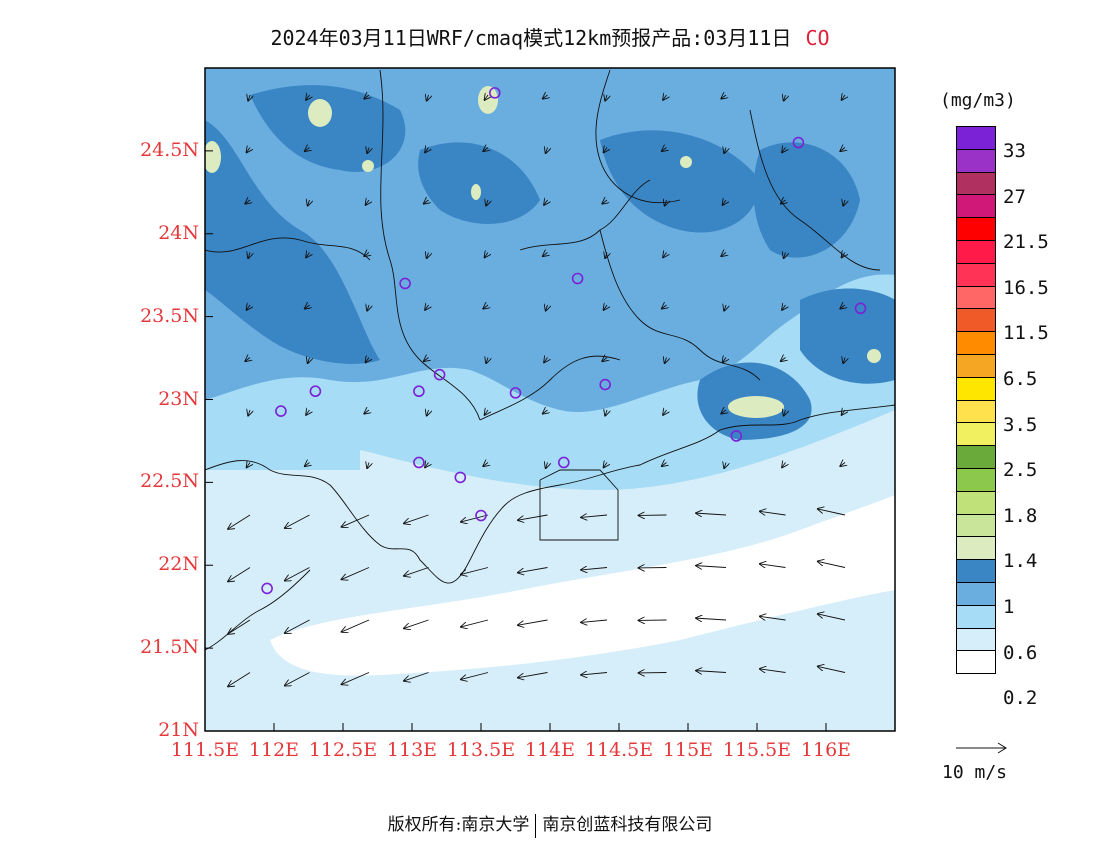 The image size is (1100, 850). I want to click on wind-reference-label: 10 m/s, so click(975, 772).